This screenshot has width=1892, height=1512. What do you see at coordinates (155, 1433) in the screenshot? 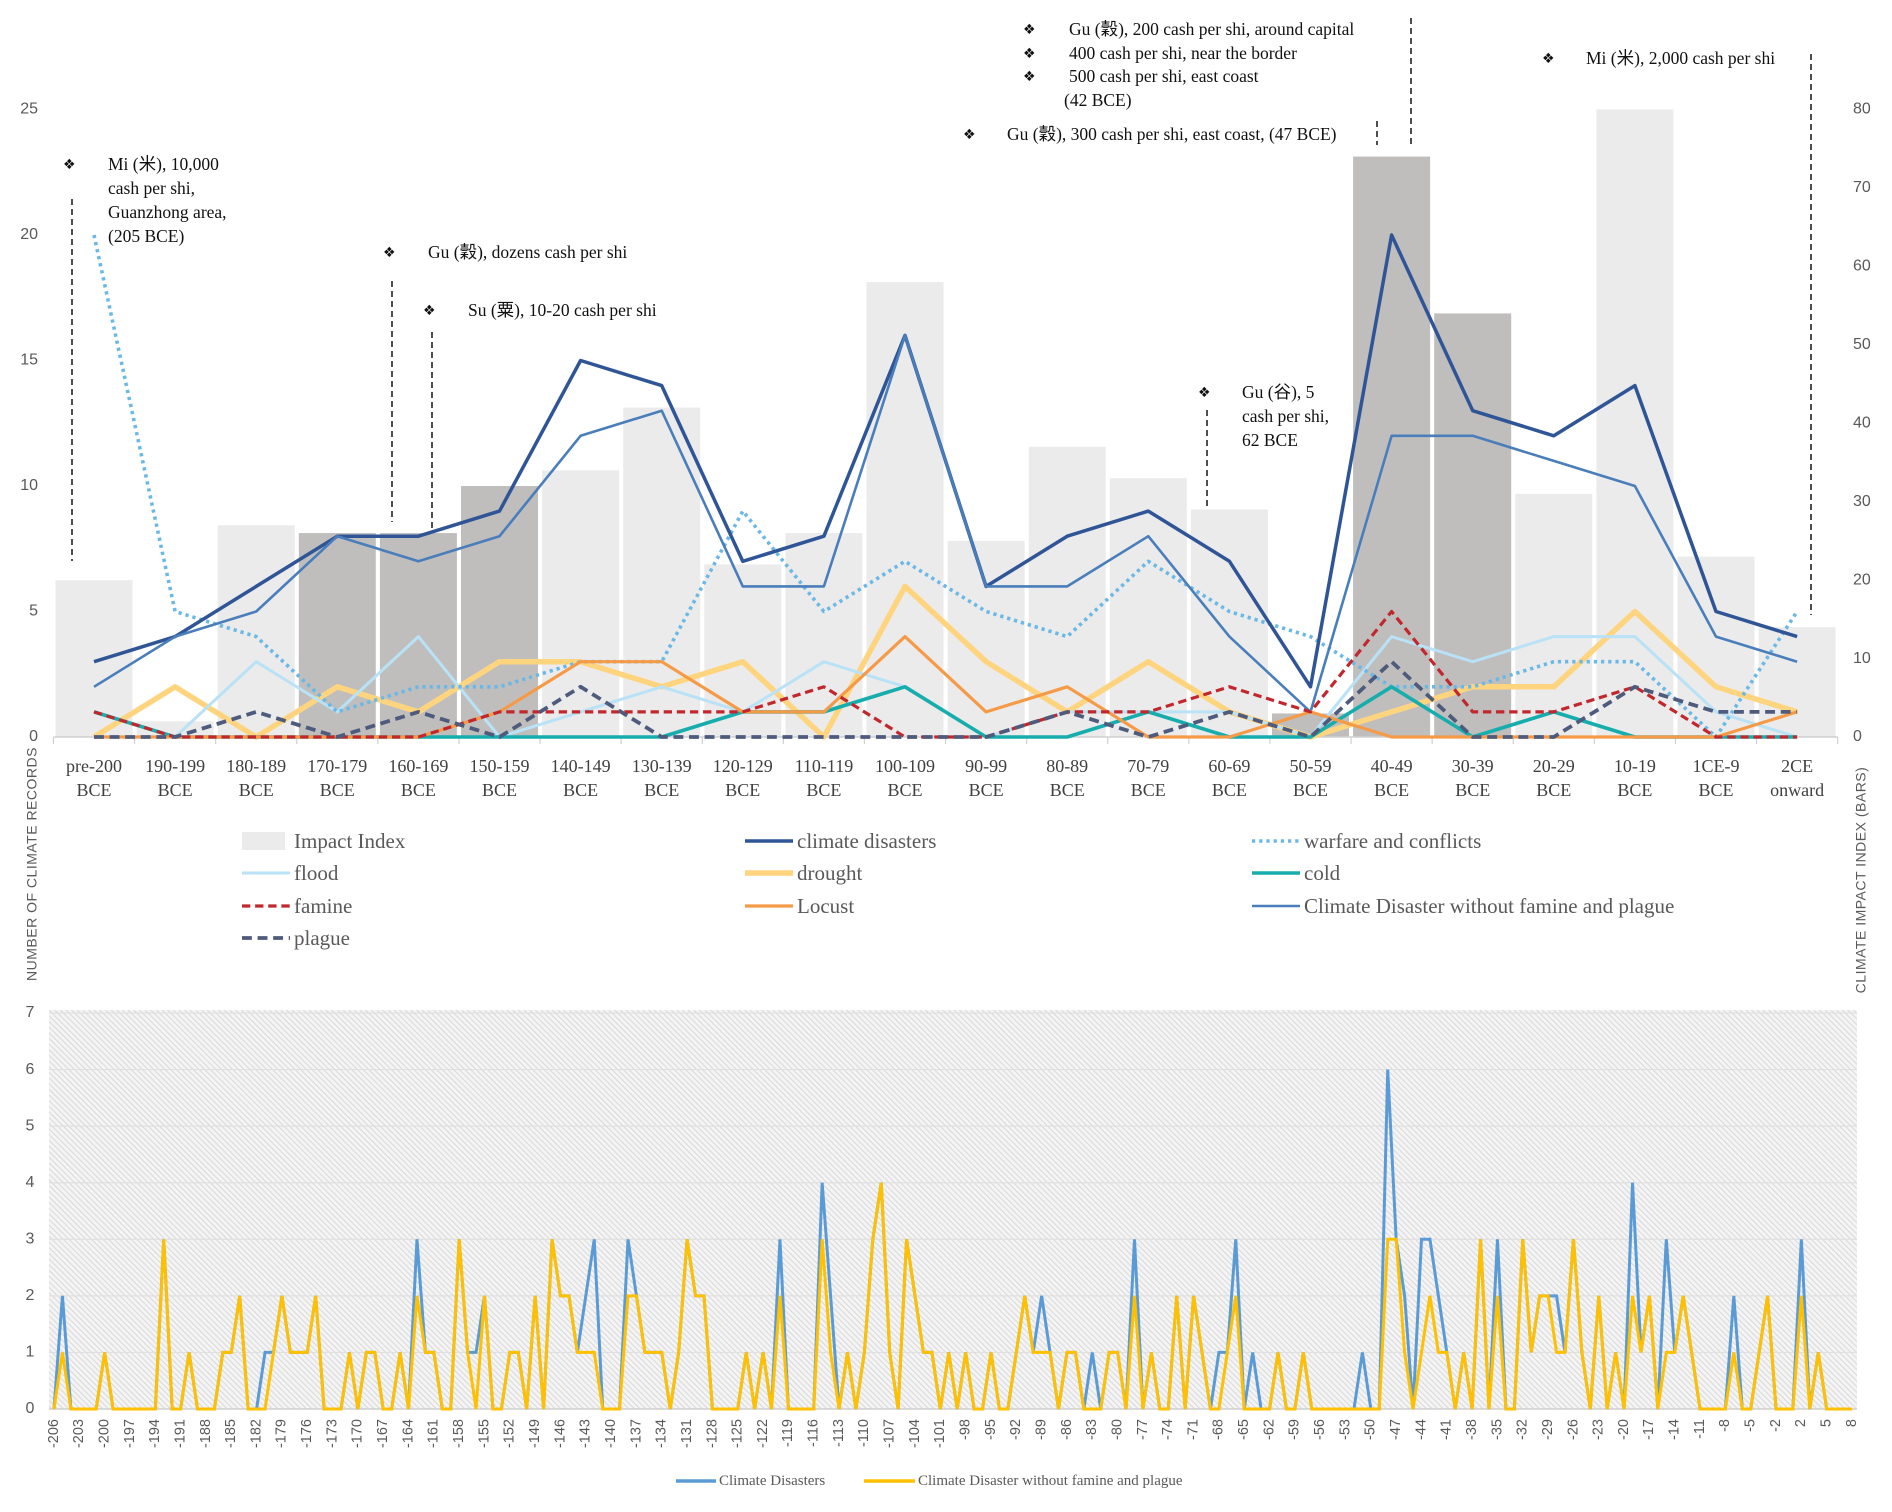
I see `x-axis-tick-label: -194` at bounding box center [155, 1433].